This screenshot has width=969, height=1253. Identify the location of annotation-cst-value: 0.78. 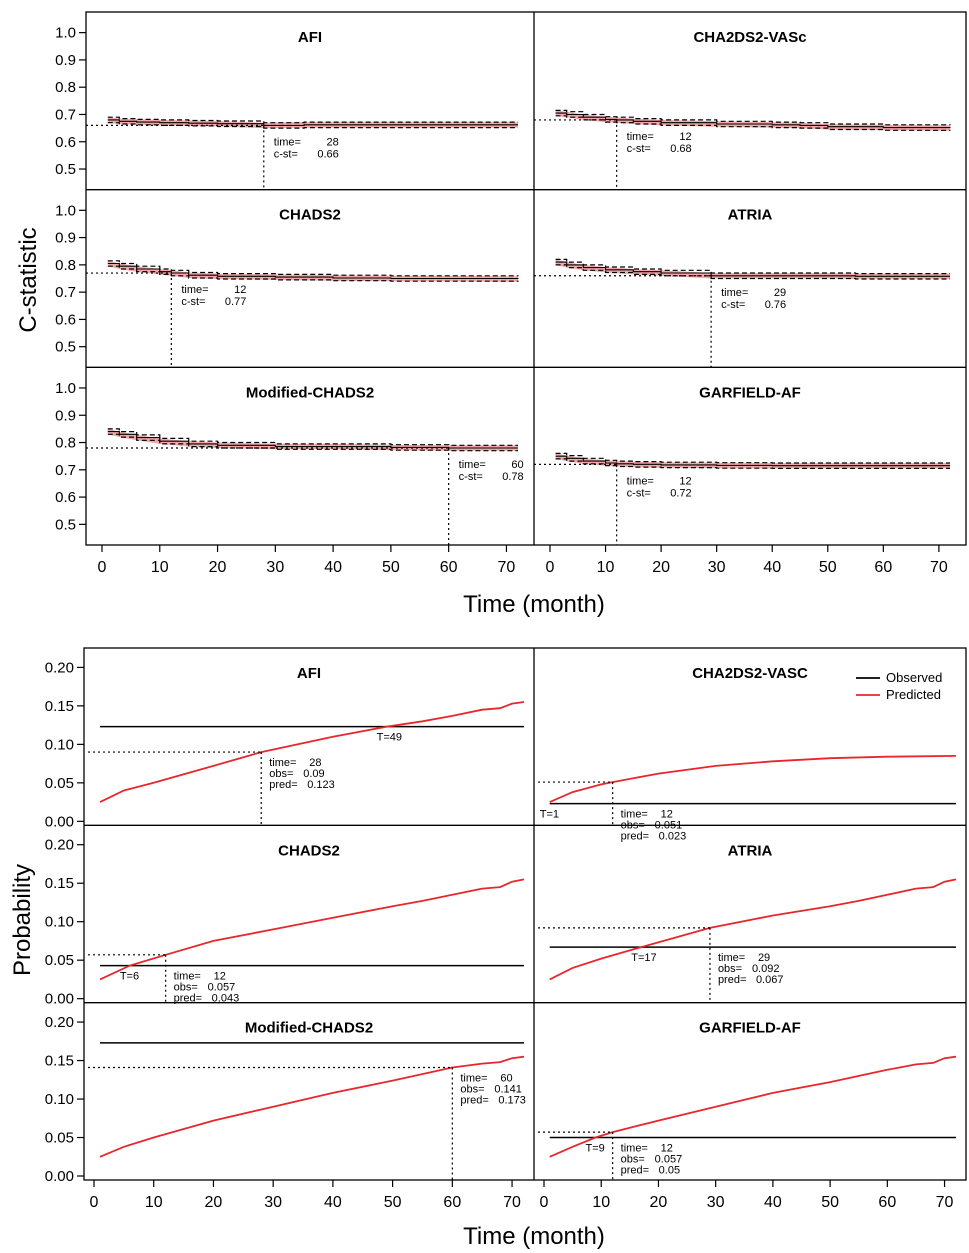
(512, 477).